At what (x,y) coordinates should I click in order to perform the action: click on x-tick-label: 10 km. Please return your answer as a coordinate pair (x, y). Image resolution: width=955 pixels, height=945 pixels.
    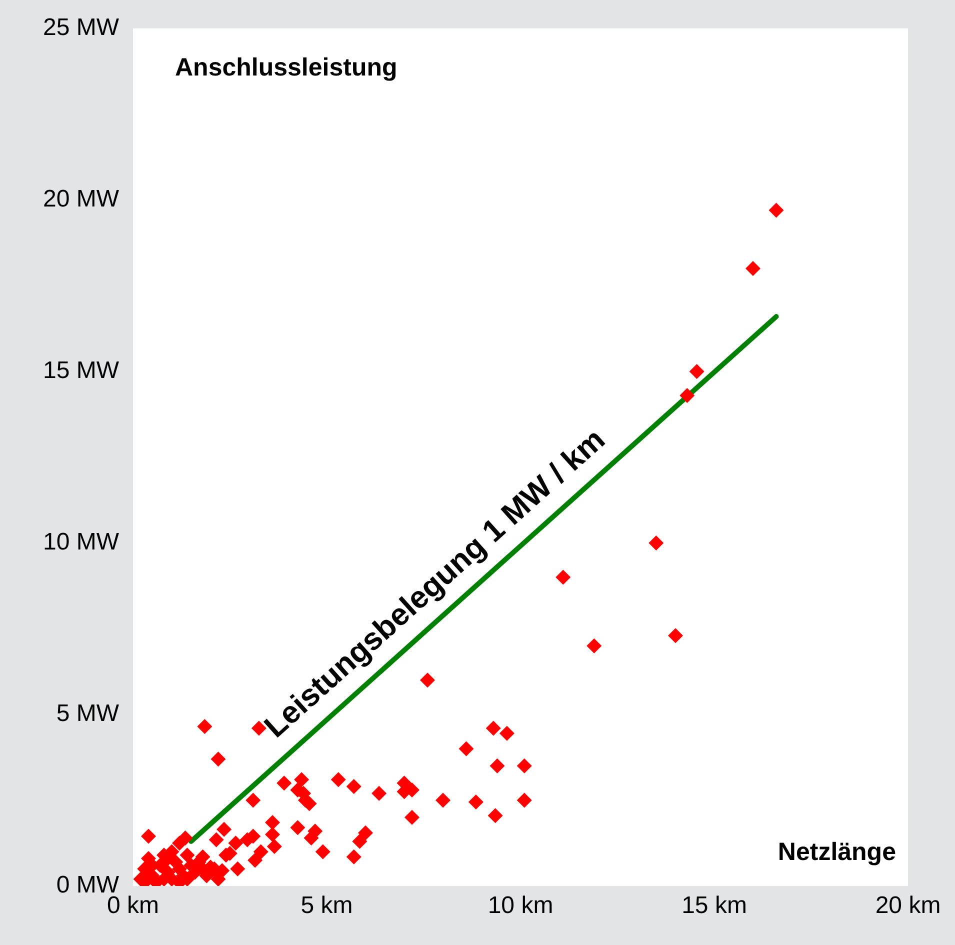
    Looking at the image, I should click on (521, 906).